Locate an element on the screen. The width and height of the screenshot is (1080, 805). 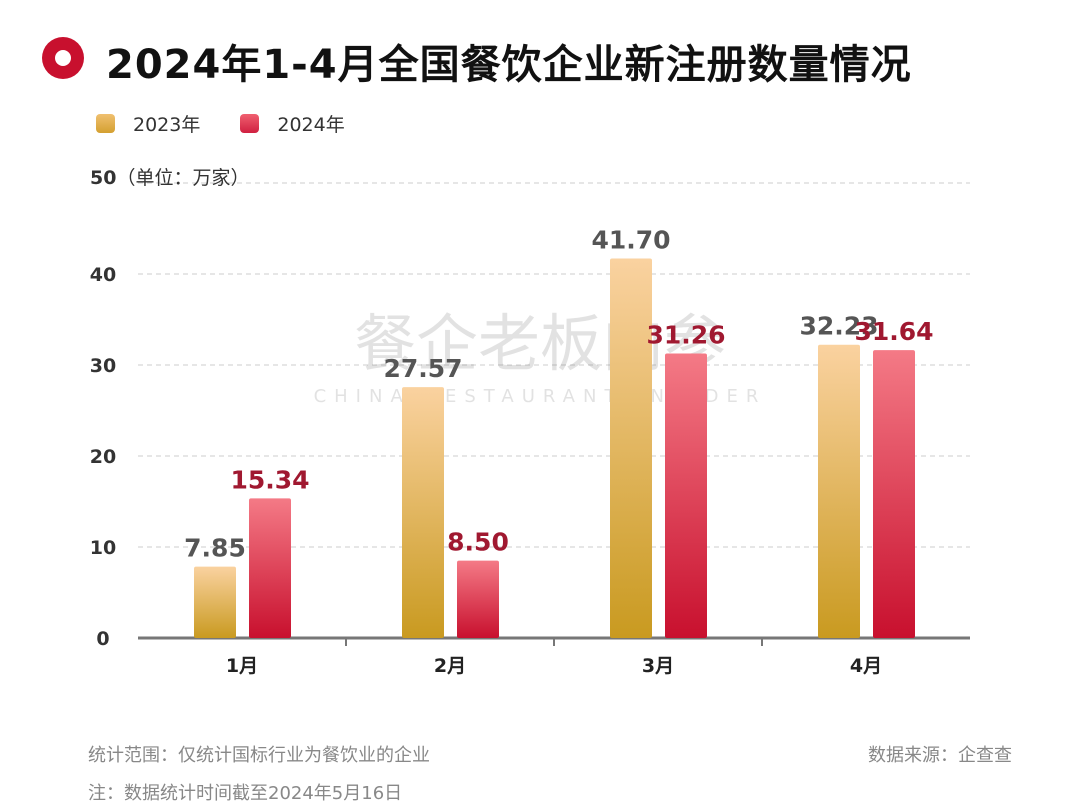
red-ring-icon is located at coordinates (63, 58).